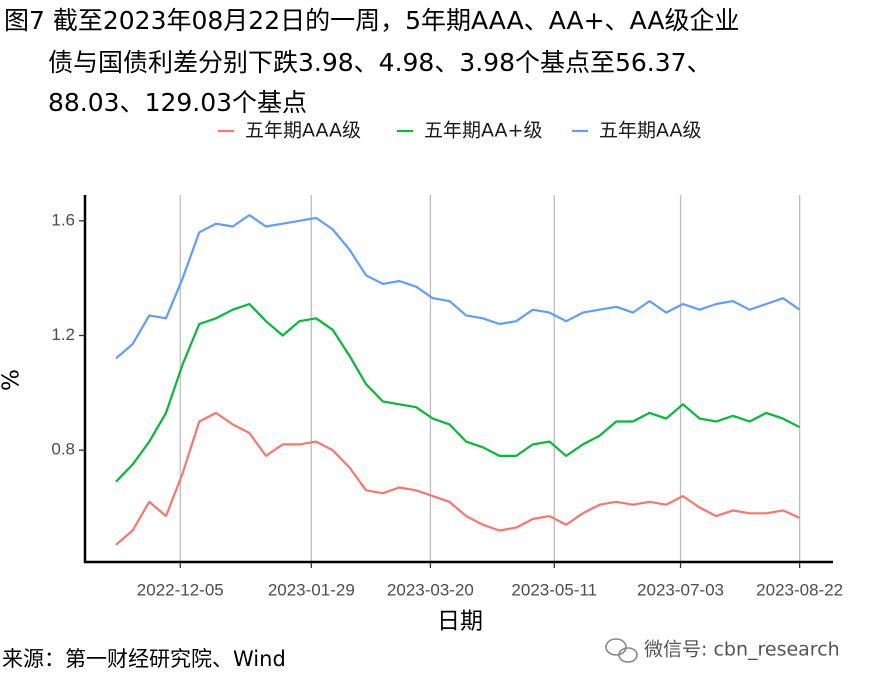  Describe the element at coordinates (621, 650) in the screenshot. I see `watermark-icon` at that location.